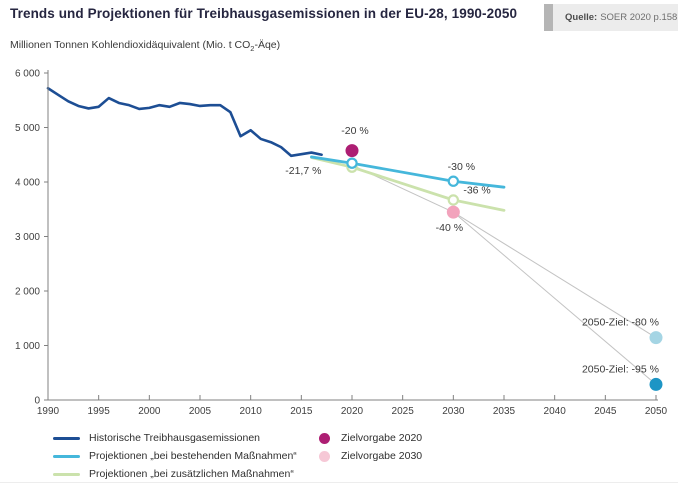  What do you see at coordinates (27, 183) in the screenshot?
I see `y-tick-label: 4 000` at bounding box center [27, 183].